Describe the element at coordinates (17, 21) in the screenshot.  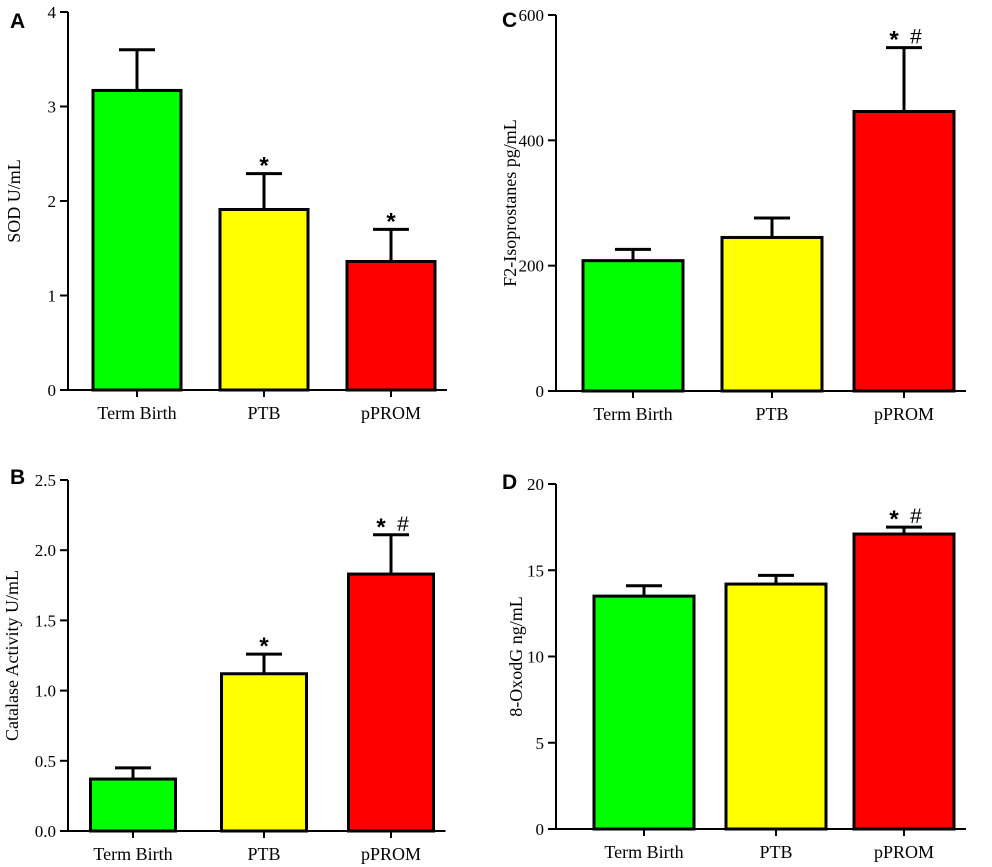
I see `panel-letter: A` at that location.